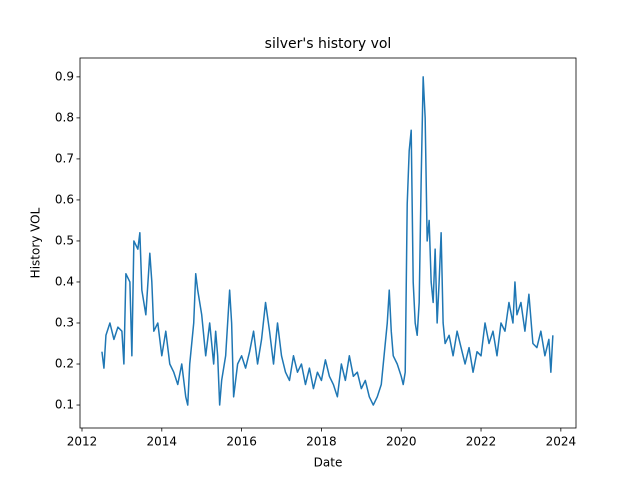  I want to click on y-tick-label: 0.6, so click(64, 199).